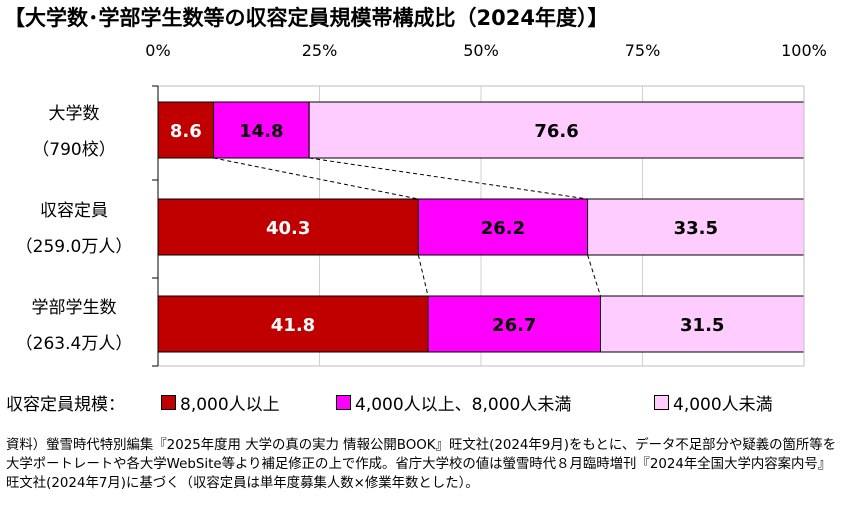  Describe the element at coordinates (702, 325) in the screenshot. I see `data-label: 31.5` at that location.